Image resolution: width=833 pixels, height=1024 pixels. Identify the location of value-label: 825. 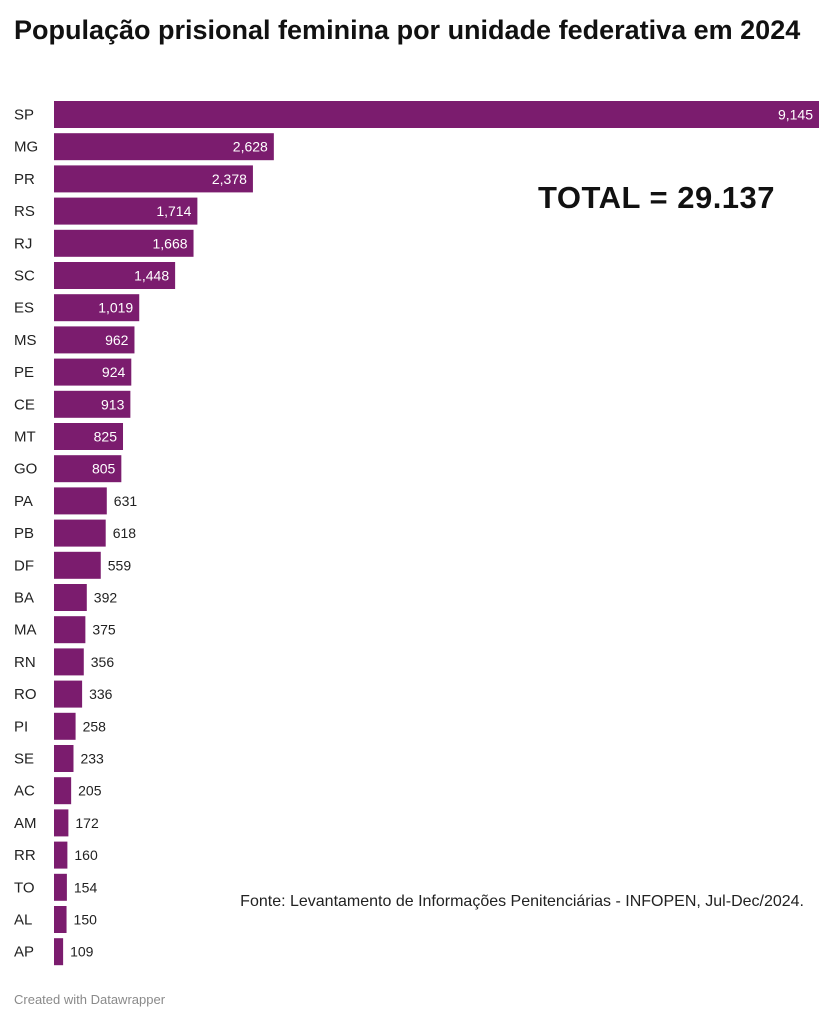
(106, 437).